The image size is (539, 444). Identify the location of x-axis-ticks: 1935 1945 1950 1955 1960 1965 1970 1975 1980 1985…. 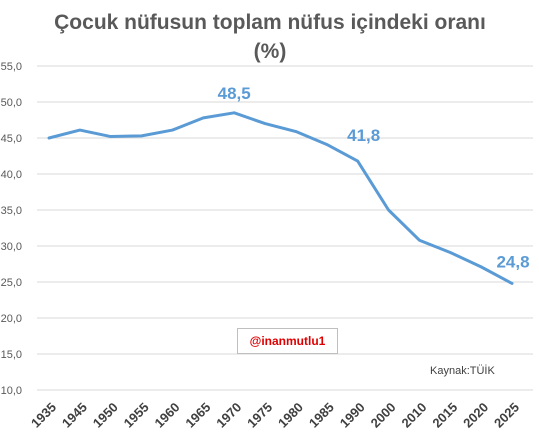
(275, 415).